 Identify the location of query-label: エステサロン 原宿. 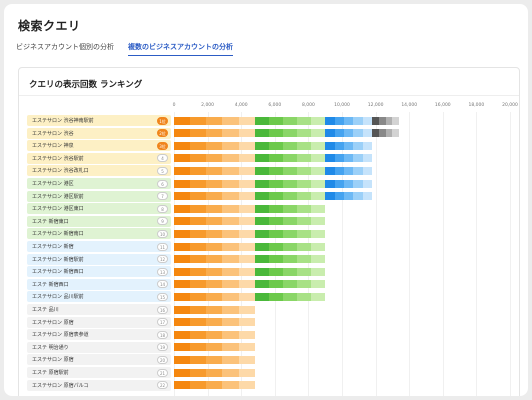
(53, 322).